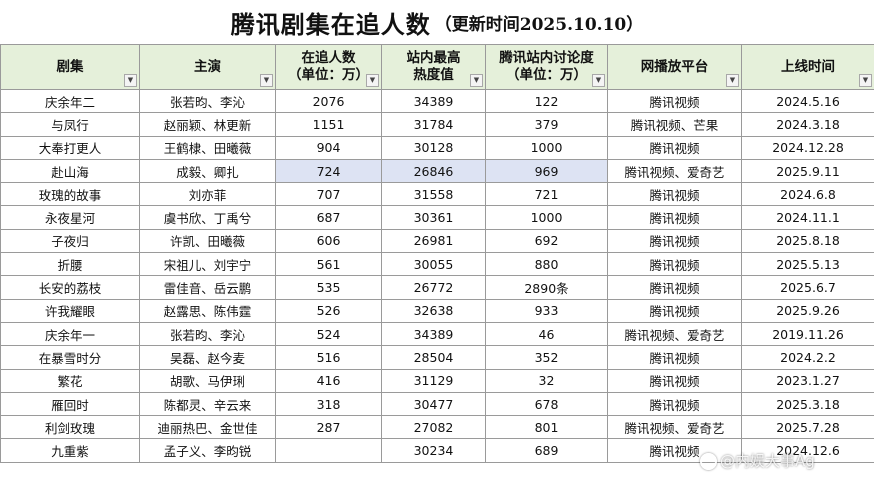 The height and width of the screenshot is (479, 874). Describe the element at coordinates (807, 310) in the screenshot. I see `cell-release-date: 2025.9.26` at that location.